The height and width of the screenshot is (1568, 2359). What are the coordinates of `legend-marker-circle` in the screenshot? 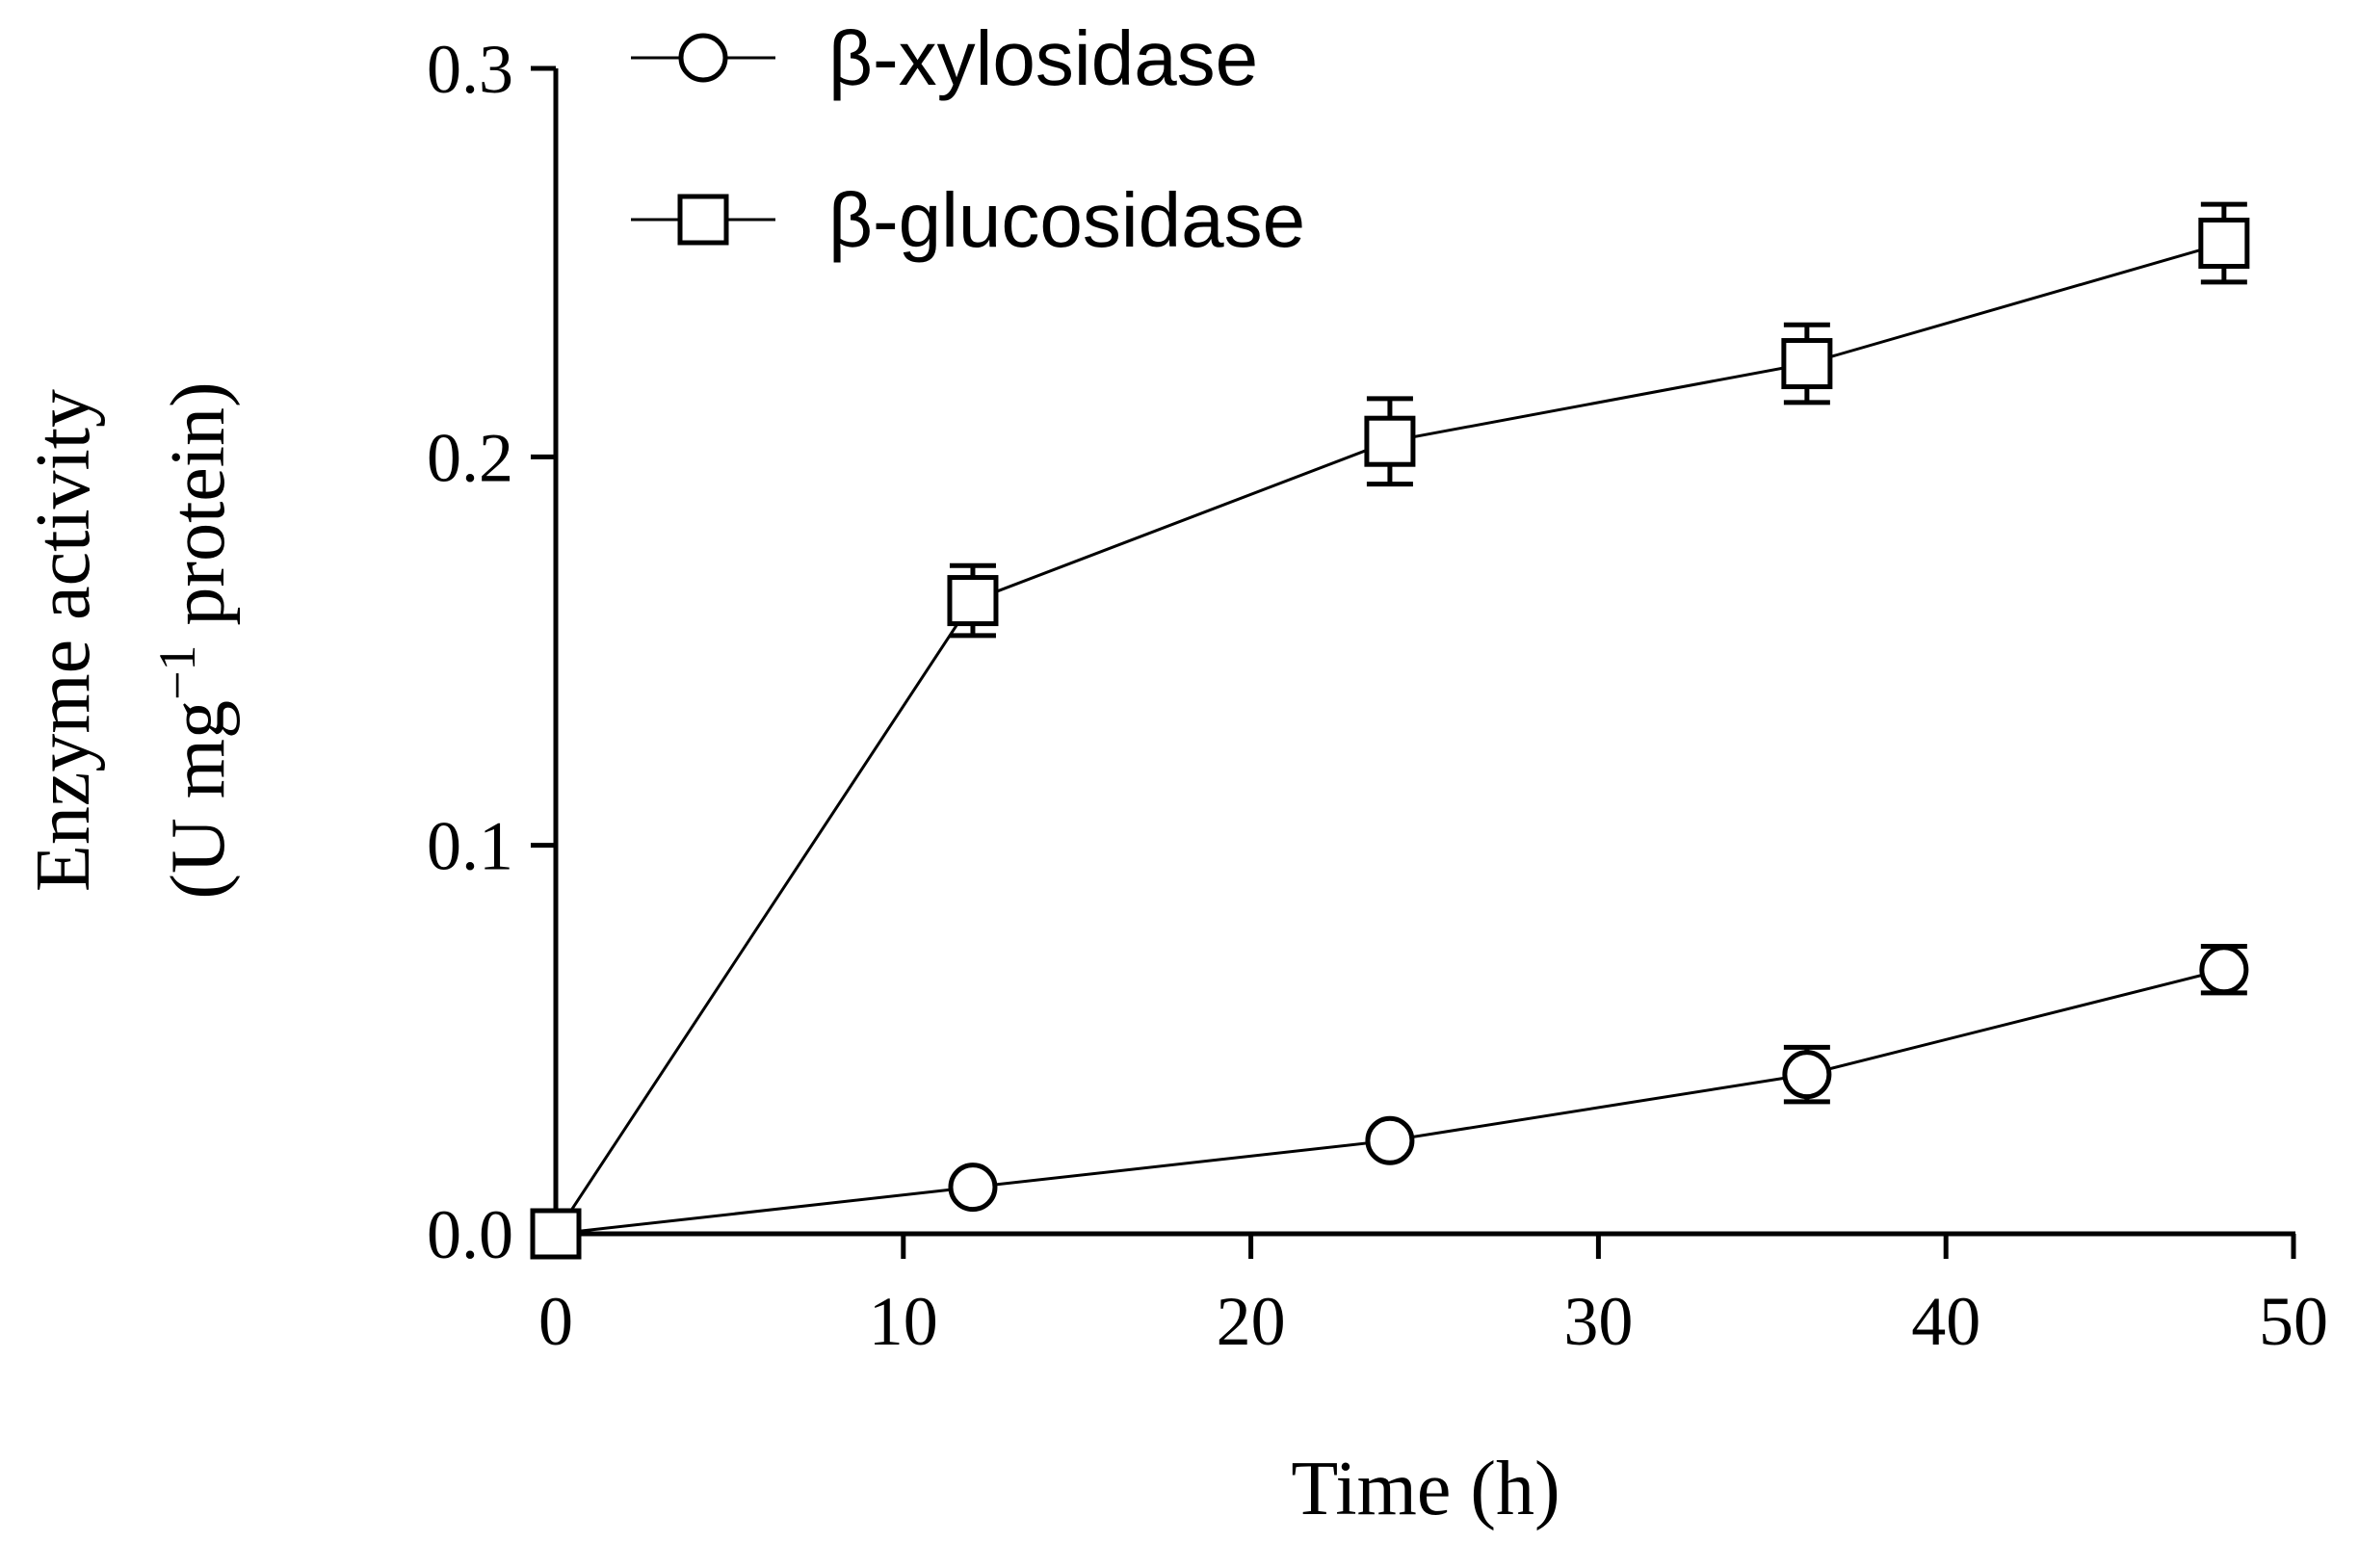 It's located at (703, 58).